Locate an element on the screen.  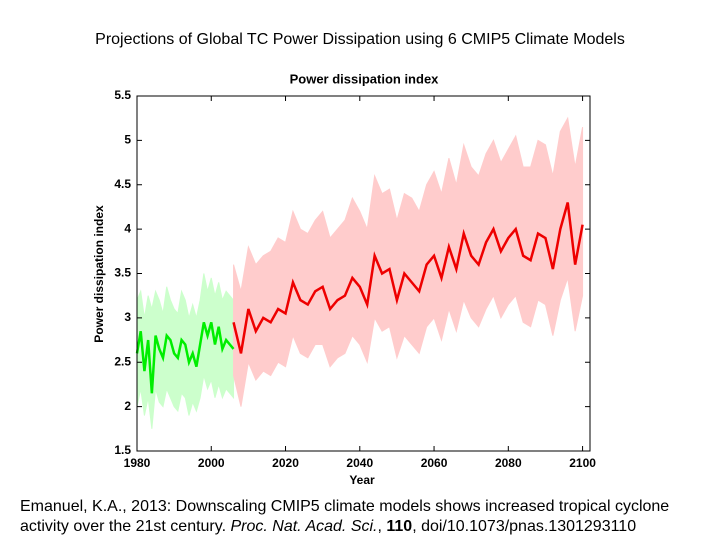
caption-text: , is located at coordinates (382, 526).